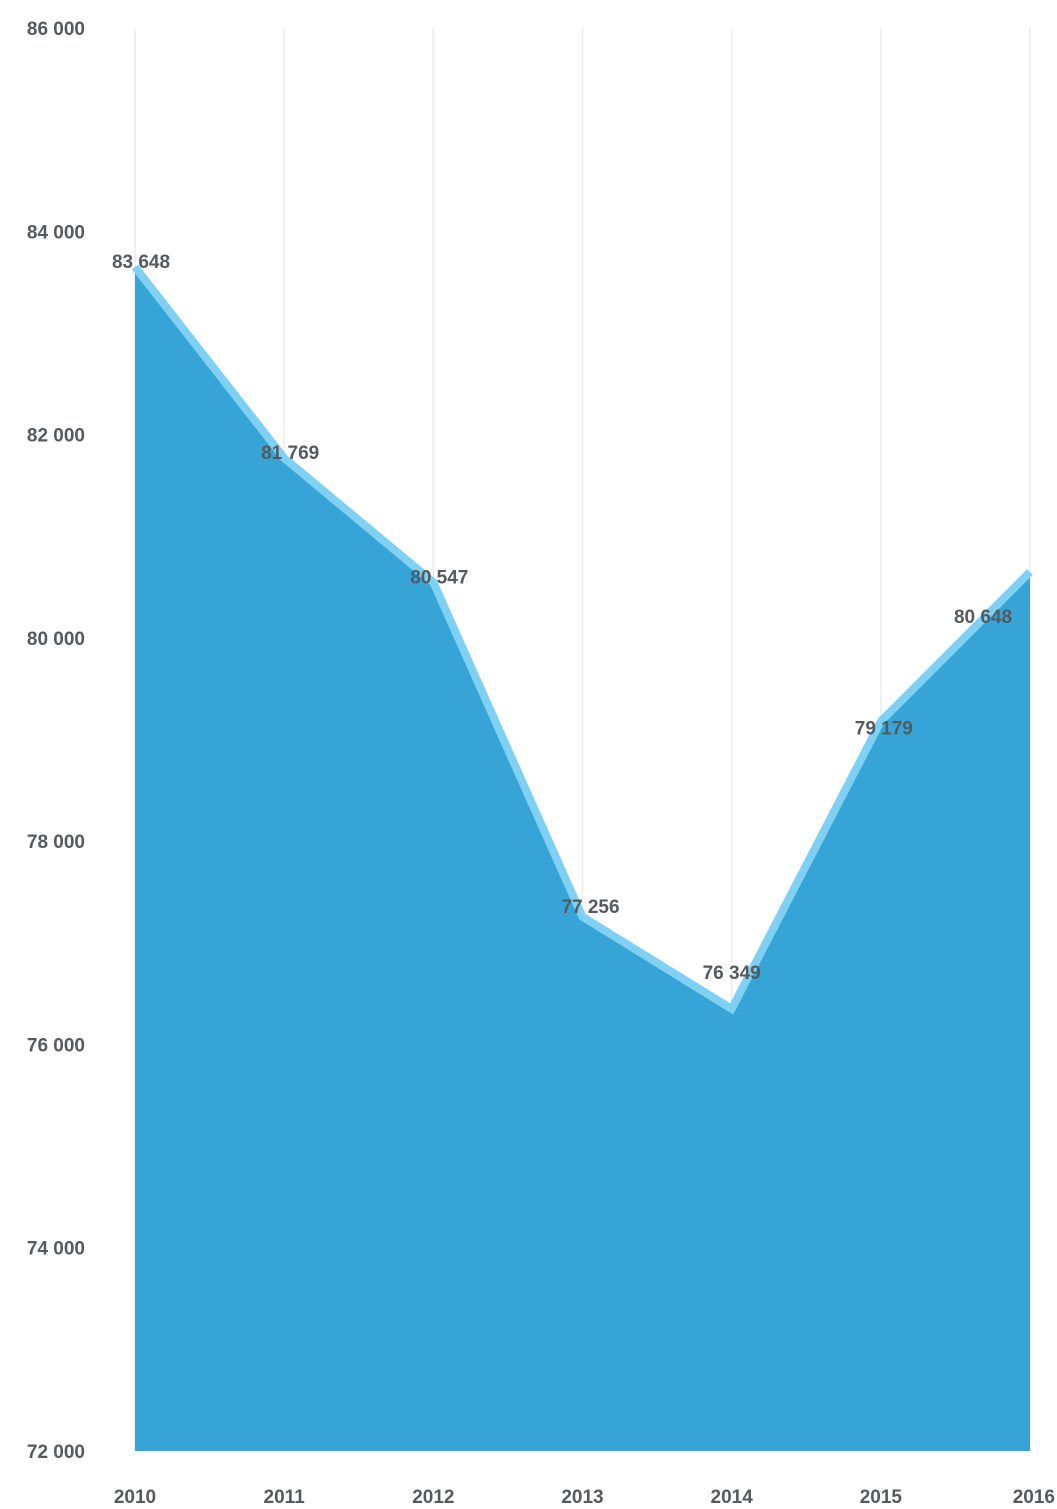 The width and height of the screenshot is (1057, 1509). I want to click on x-tick-label: 2010, so click(135, 1497).